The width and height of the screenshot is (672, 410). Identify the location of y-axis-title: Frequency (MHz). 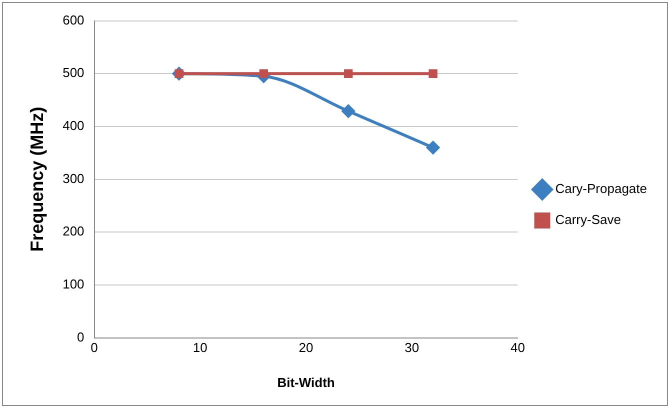
(36, 179).